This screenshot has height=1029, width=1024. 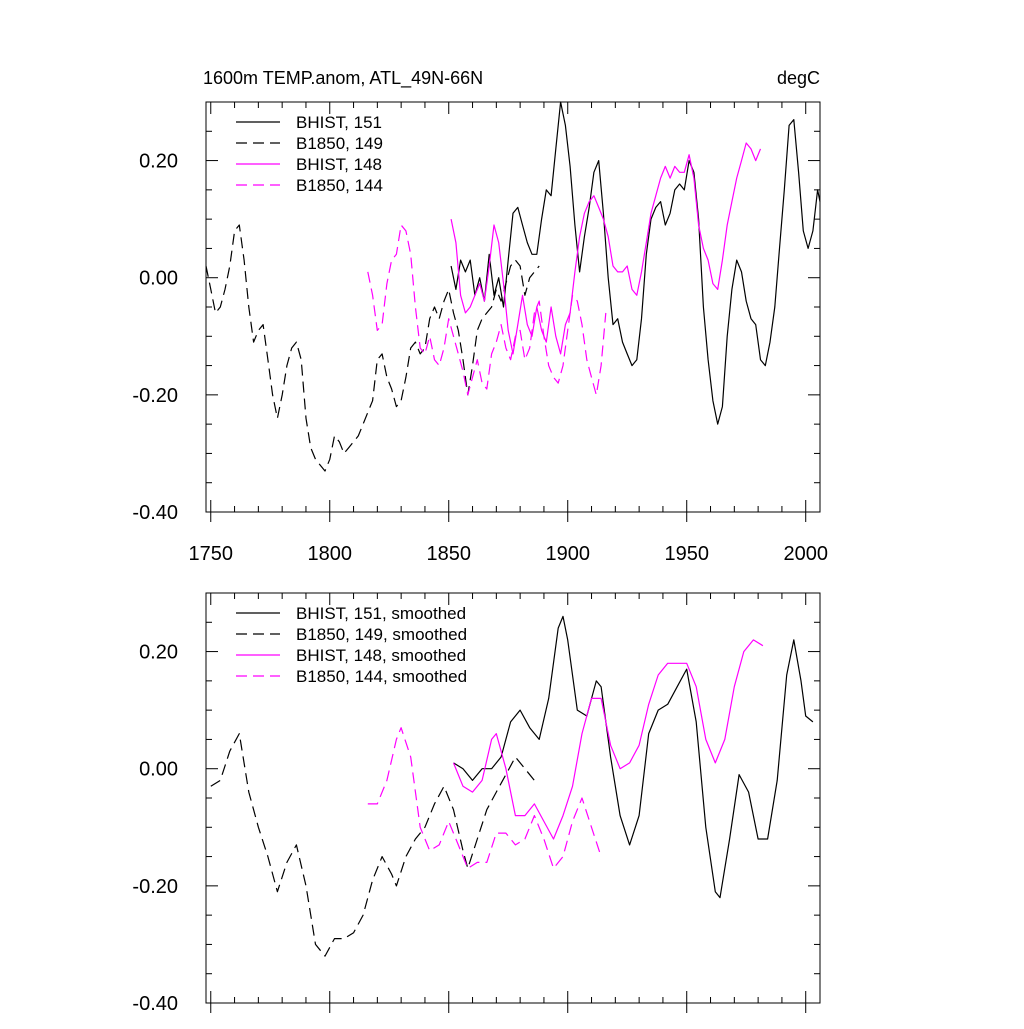 I want to click on legend-entry-label: B1850, 149, smoothed, so click(x=381, y=634).